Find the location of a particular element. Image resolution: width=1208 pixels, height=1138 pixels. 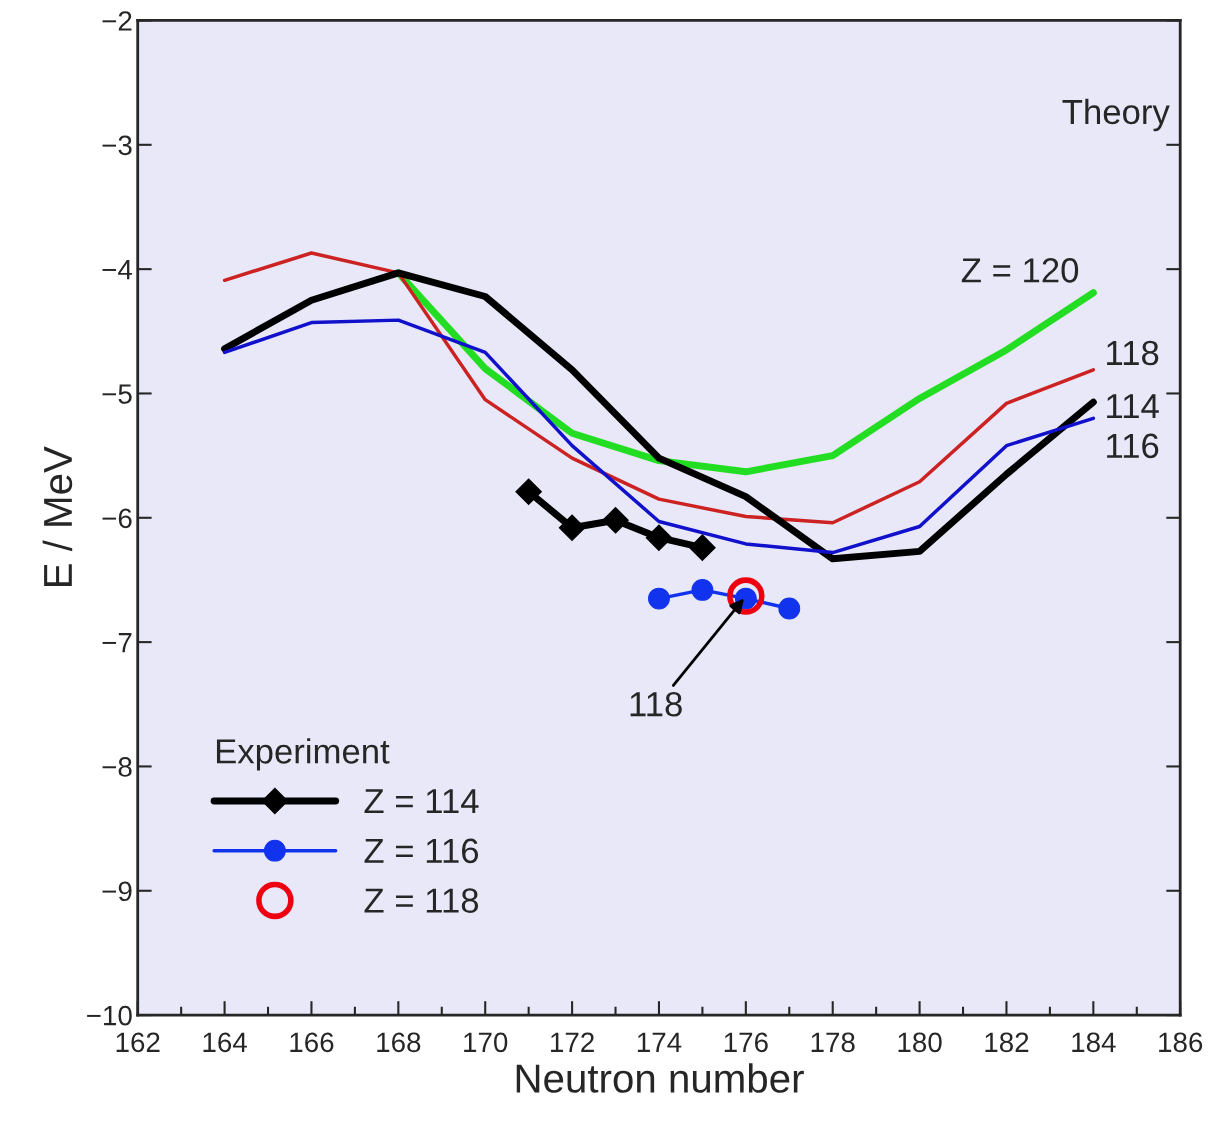

legend-label: Z = 114 is located at coordinates (421, 801).